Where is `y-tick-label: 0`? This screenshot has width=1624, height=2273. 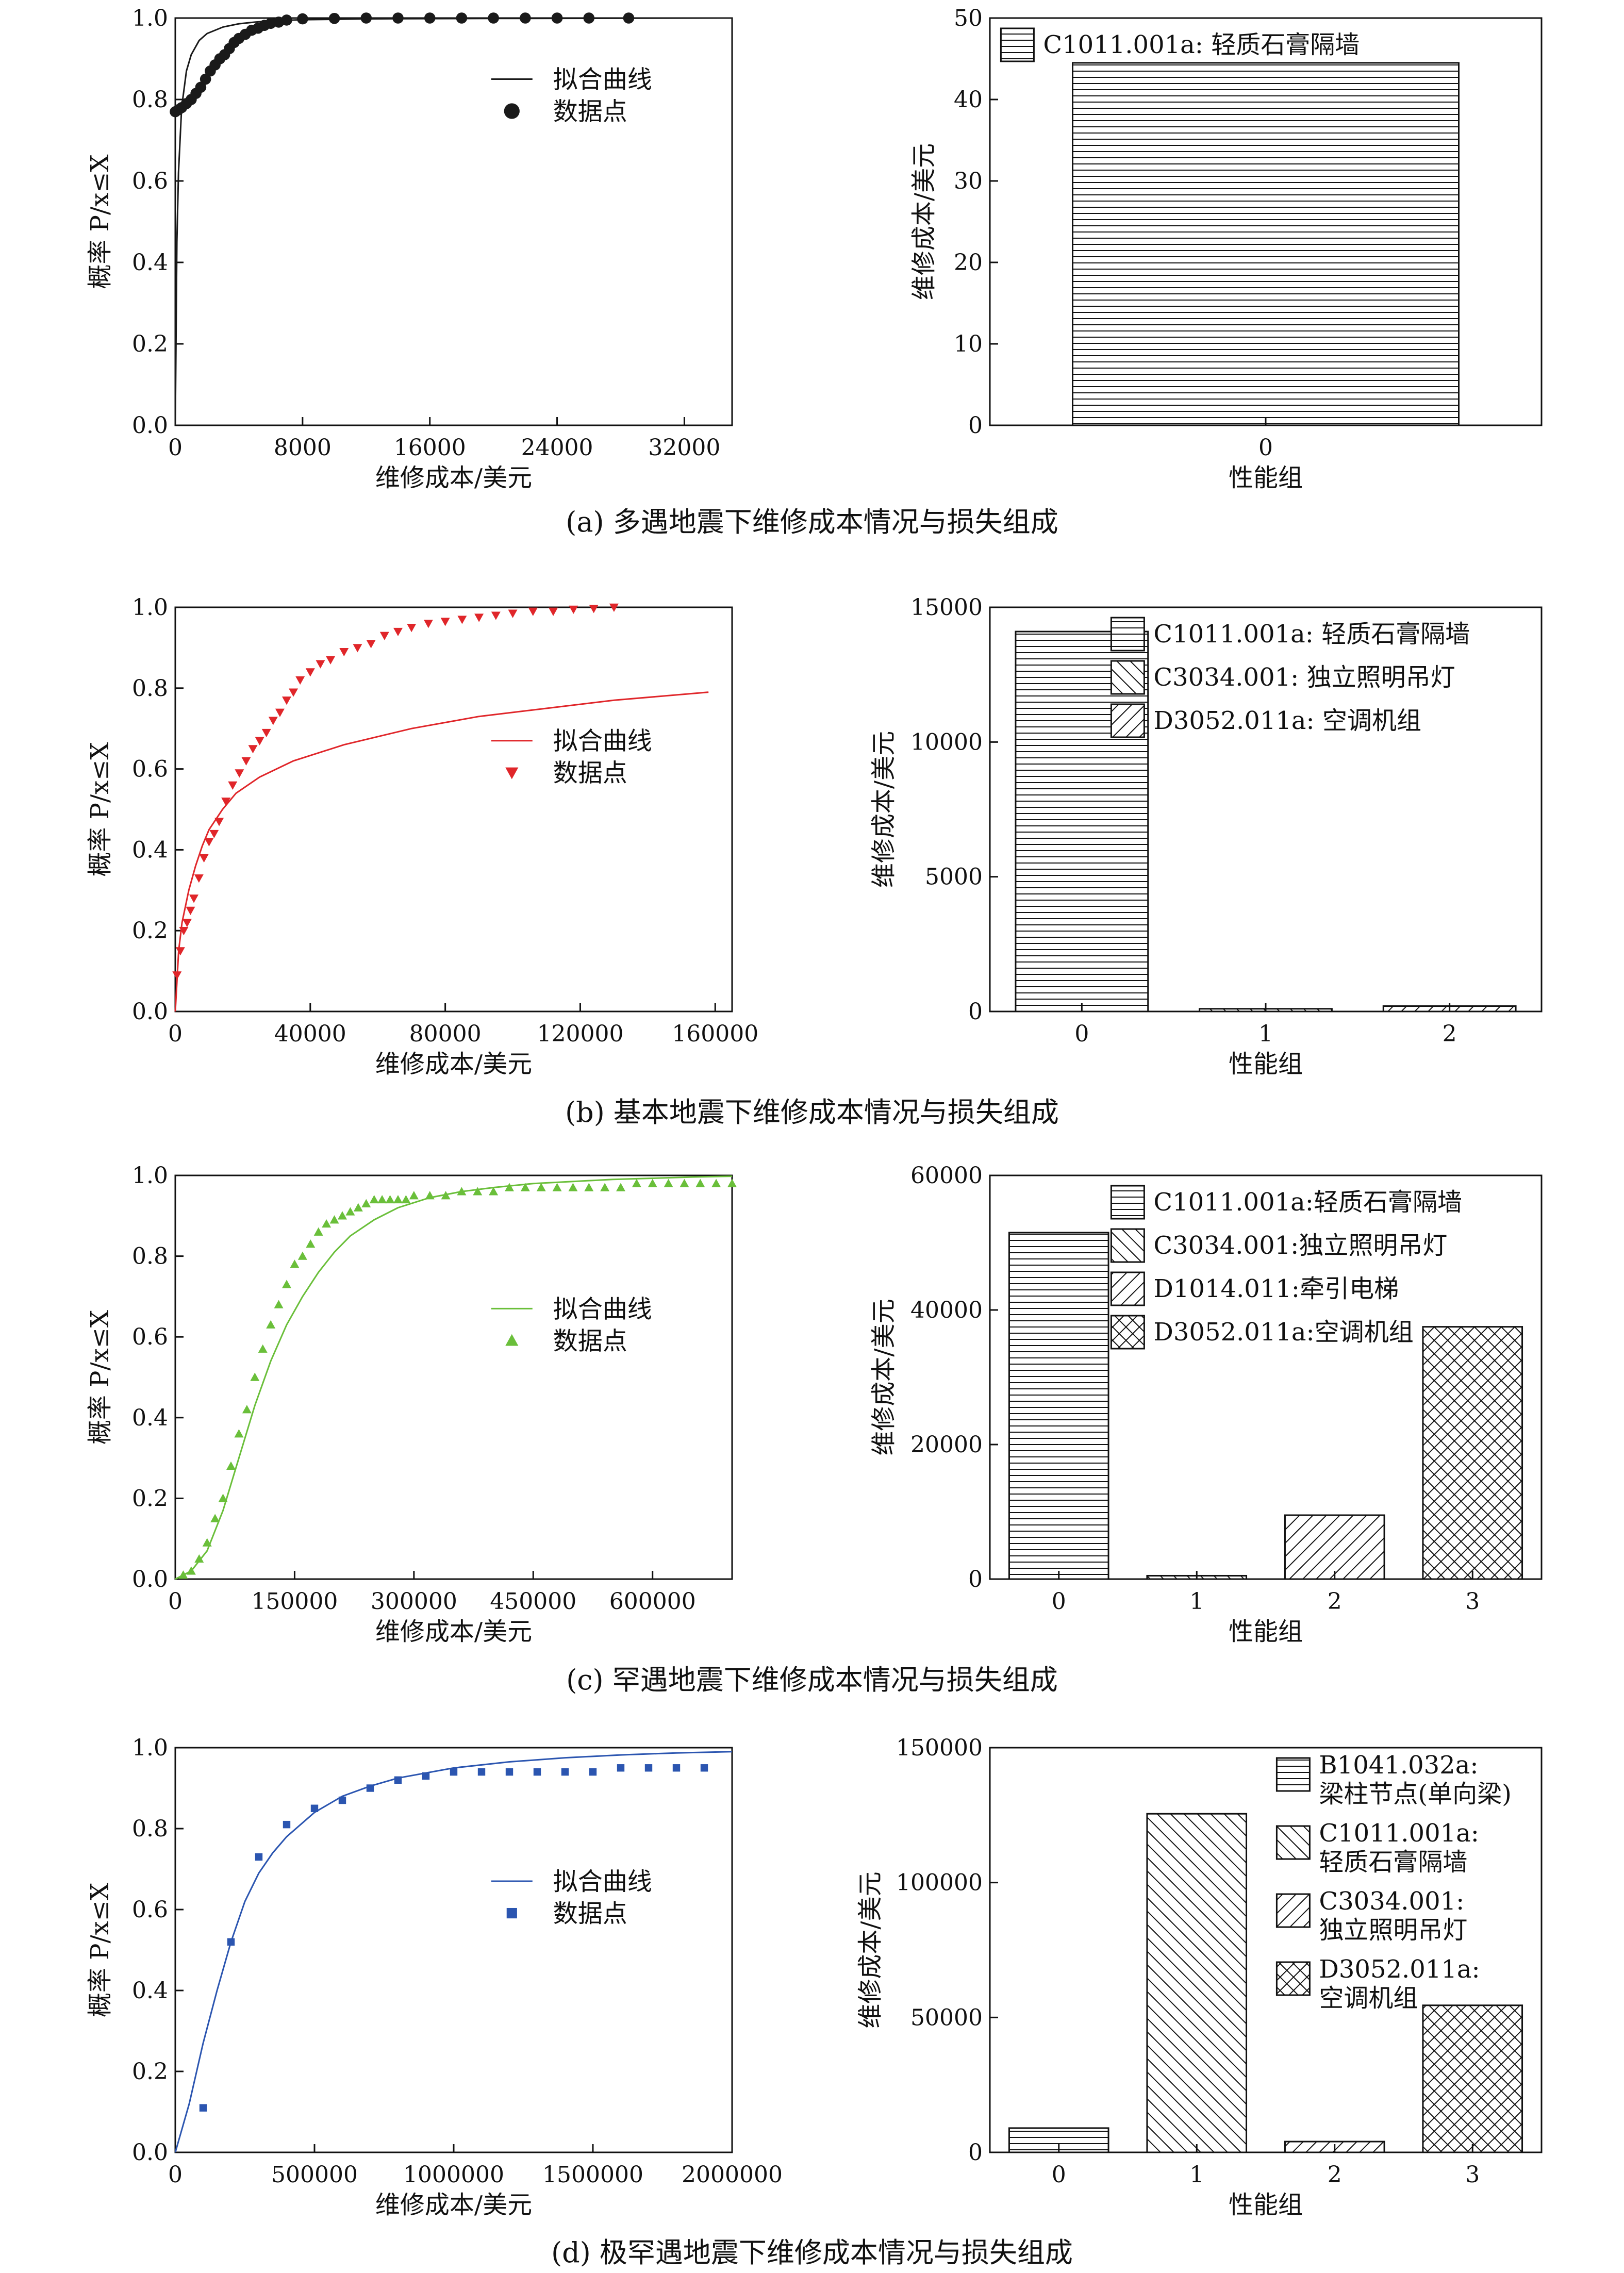
y-tick-label: 0 is located at coordinates (975, 425).